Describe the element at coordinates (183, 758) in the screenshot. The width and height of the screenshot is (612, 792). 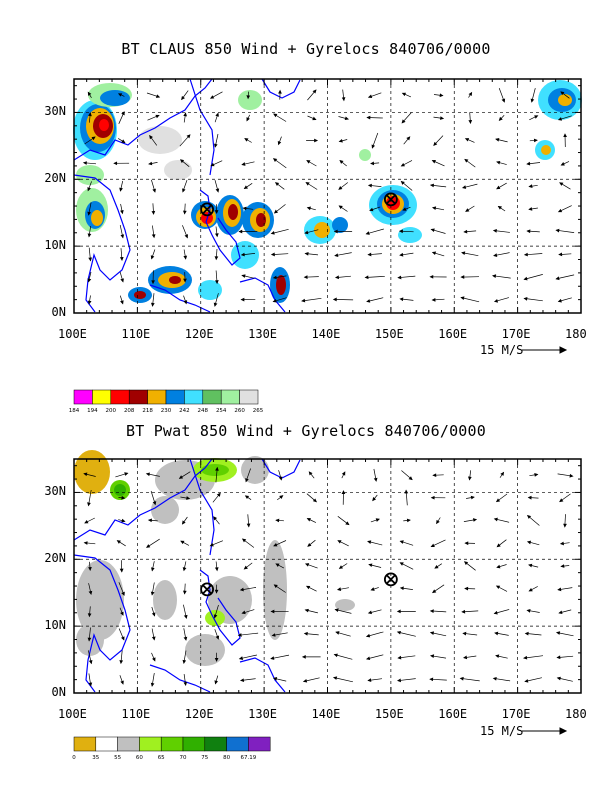
I see `colorbar-label: 70` at that location.